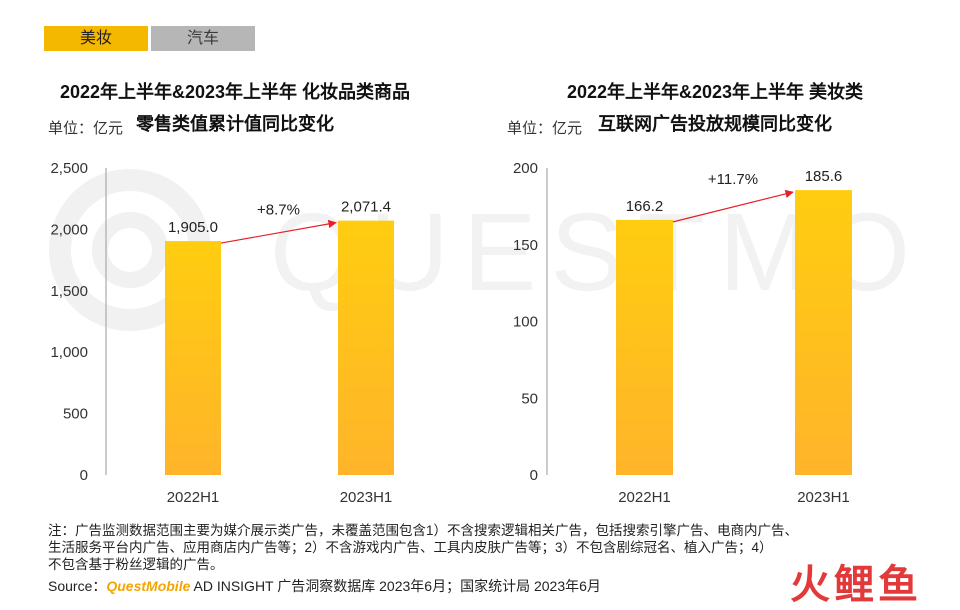  What do you see at coordinates (235, 92) in the screenshot?
I see `chart-title-line1: 2022年上半年&2023年上半年 化妆品类商品` at bounding box center [235, 92].